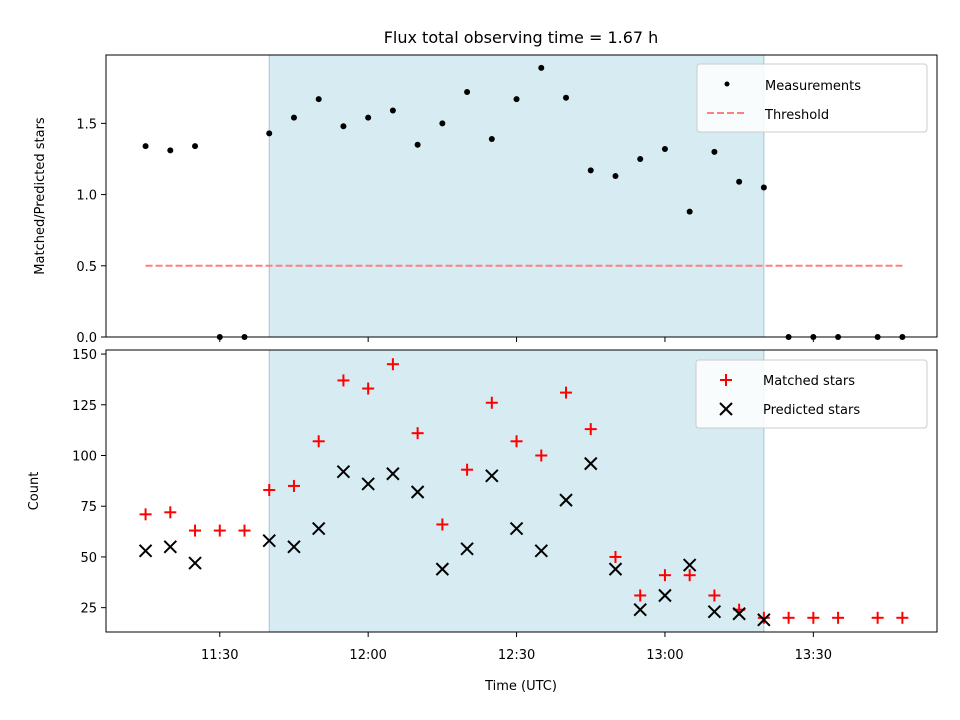 This screenshot has height=720, width=960. Describe the element at coordinates (84, 406) in the screenshot. I see `y-tick-label: 125` at that location.